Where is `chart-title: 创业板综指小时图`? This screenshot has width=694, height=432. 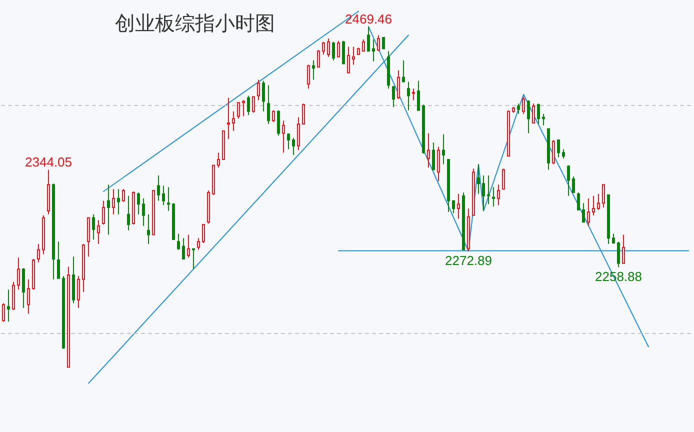
chart-title: 创业板综指小时图 is located at coordinates (195, 24).